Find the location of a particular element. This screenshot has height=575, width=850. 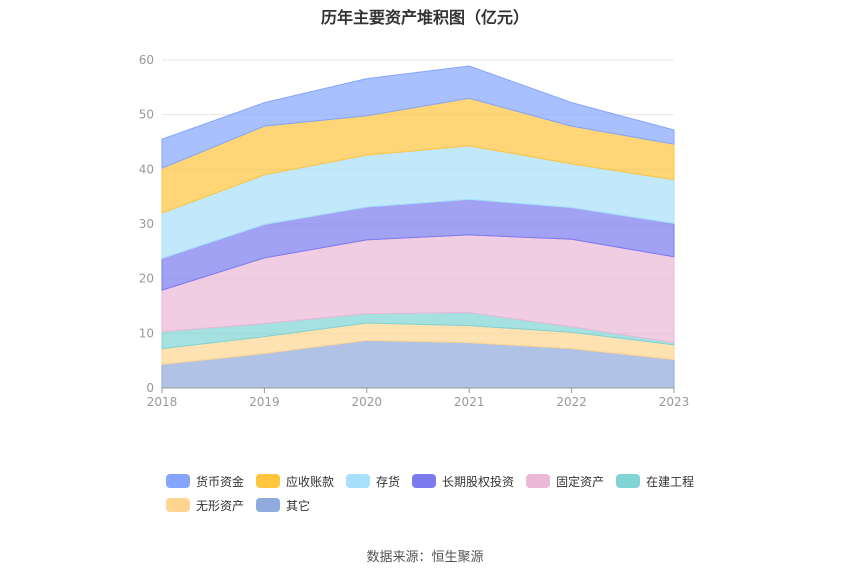

legend-item: 固定资产 is located at coordinates (565, 481).